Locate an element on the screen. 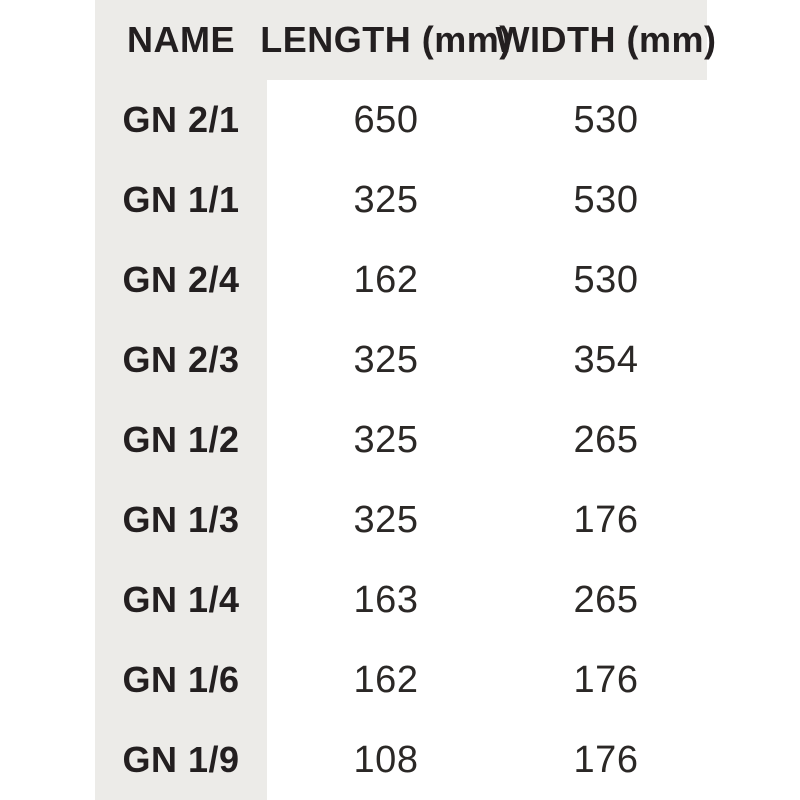 This screenshot has width=800, height=800. row-name: GN 2/3 is located at coordinates (181, 359).